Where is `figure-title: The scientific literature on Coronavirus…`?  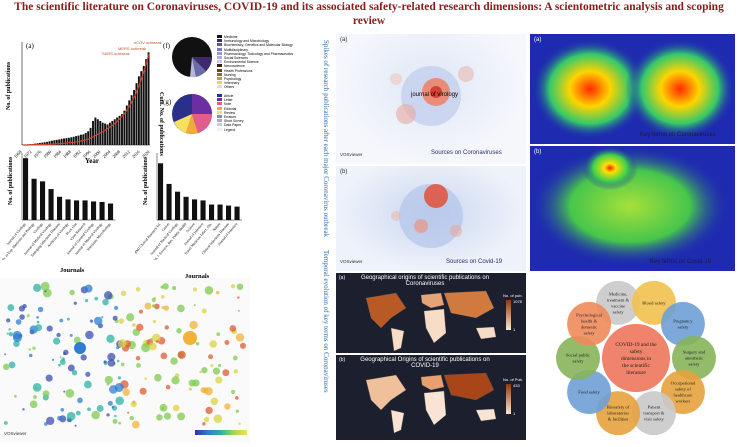
figure-title: The scientific literature on Coronavirus… is located at coordinates (369, 14).